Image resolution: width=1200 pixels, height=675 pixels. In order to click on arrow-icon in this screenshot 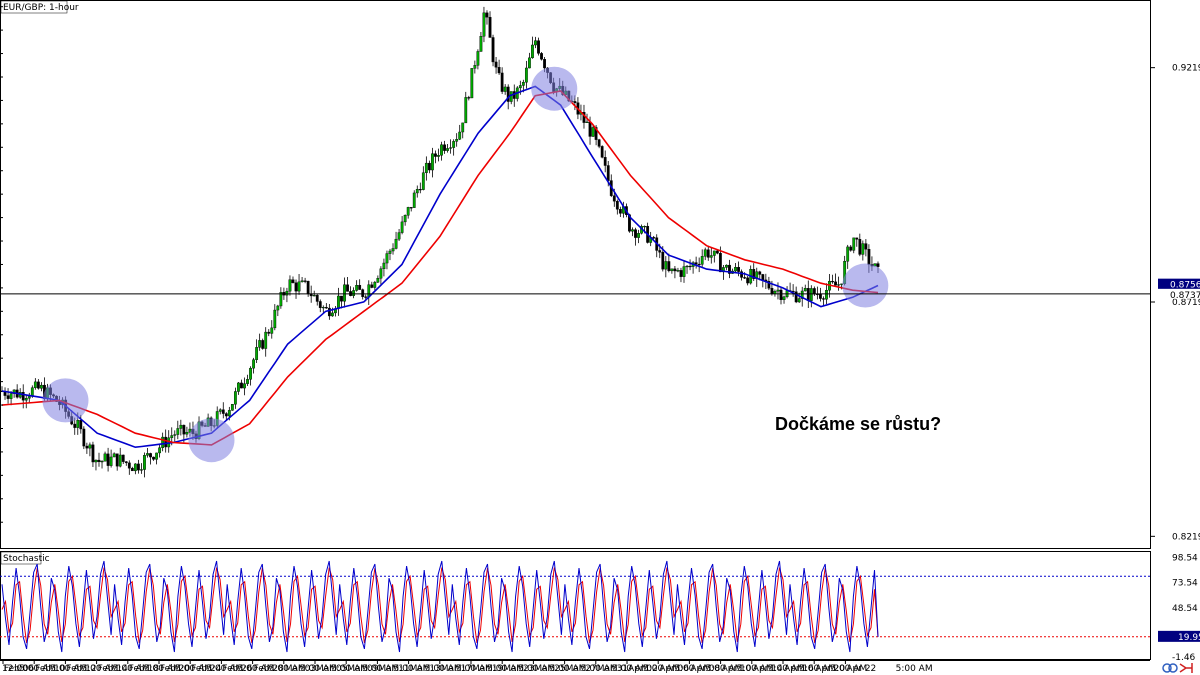, I will do `click(1186, 668)`.